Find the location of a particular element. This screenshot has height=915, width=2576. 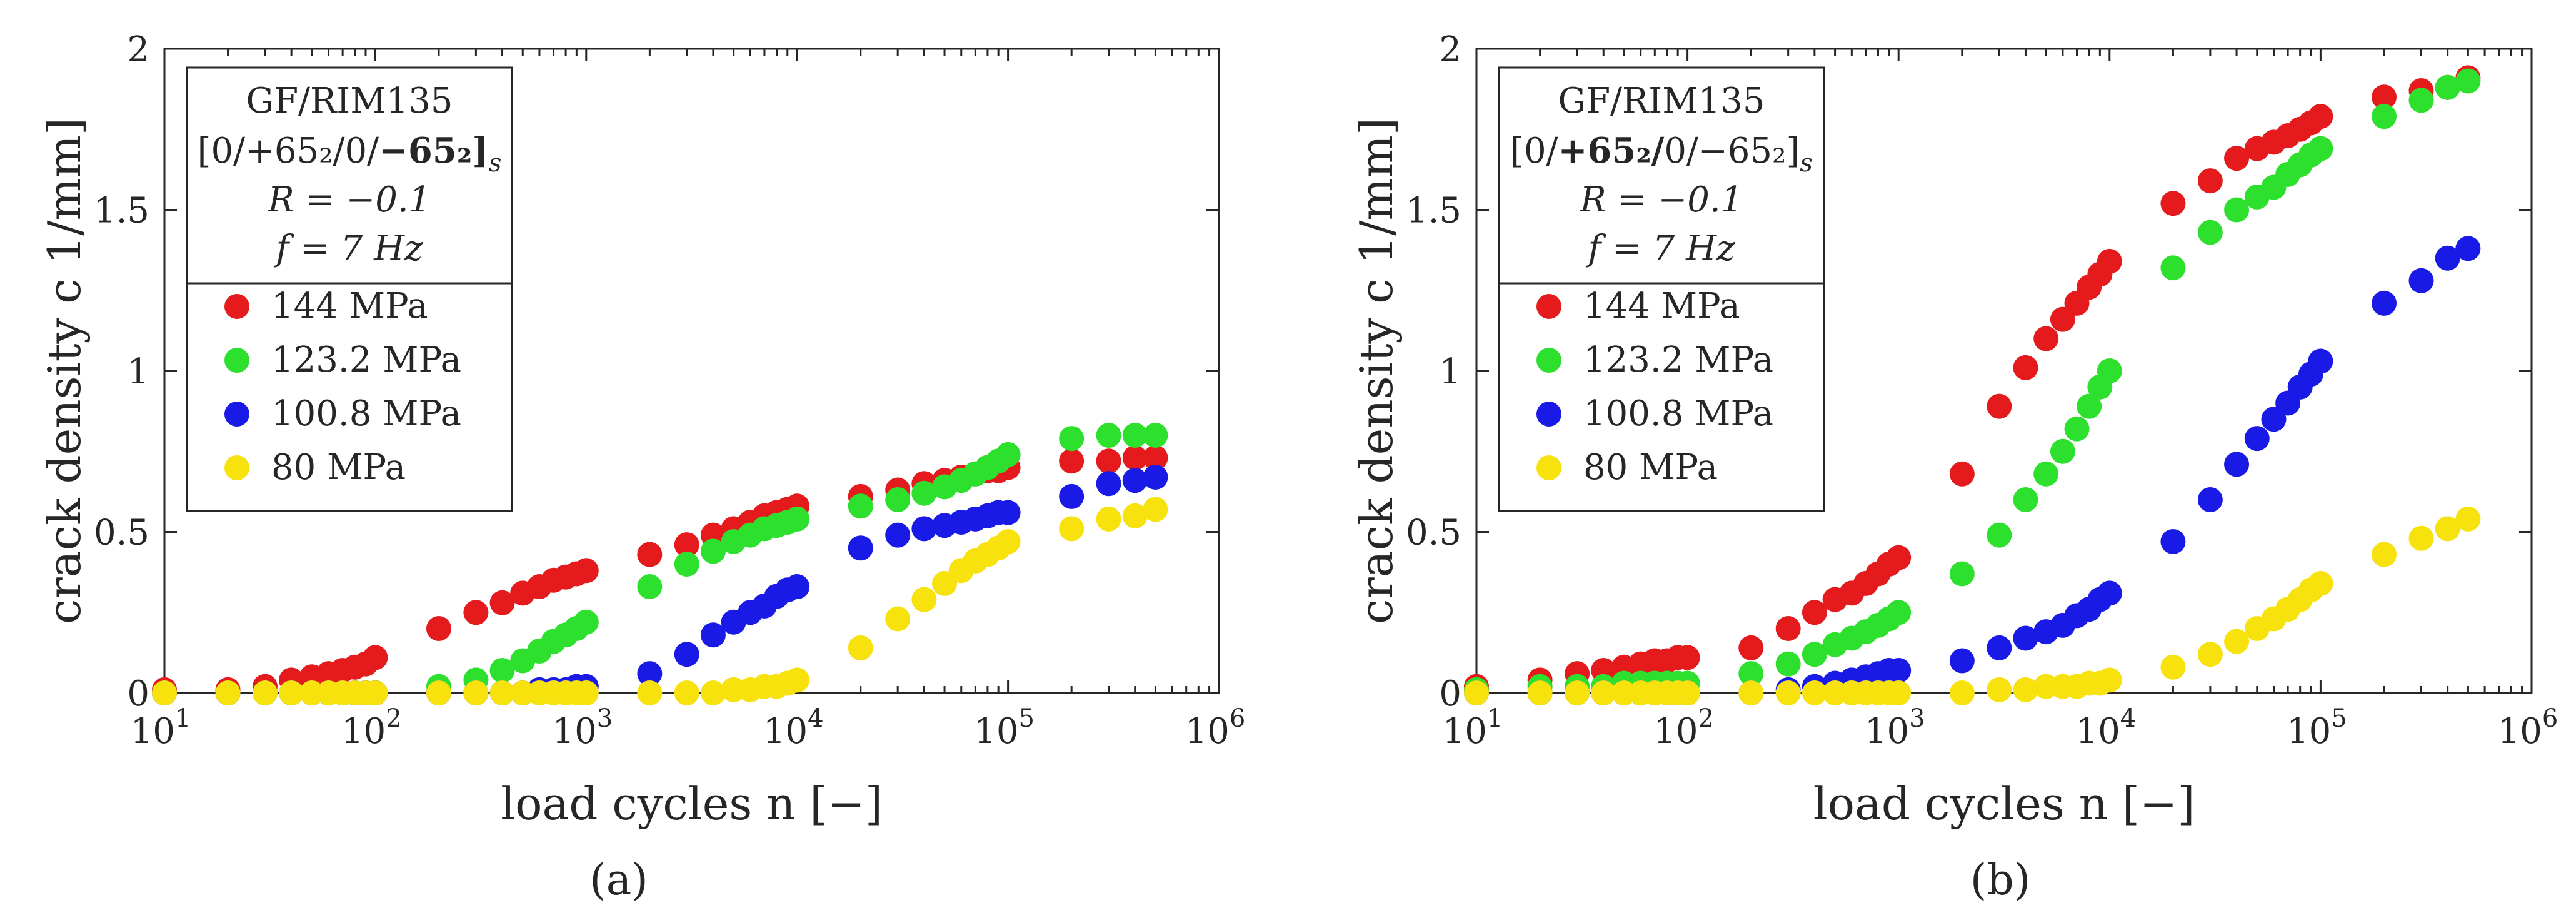

legend-box is located at coordinates (1661, 289).